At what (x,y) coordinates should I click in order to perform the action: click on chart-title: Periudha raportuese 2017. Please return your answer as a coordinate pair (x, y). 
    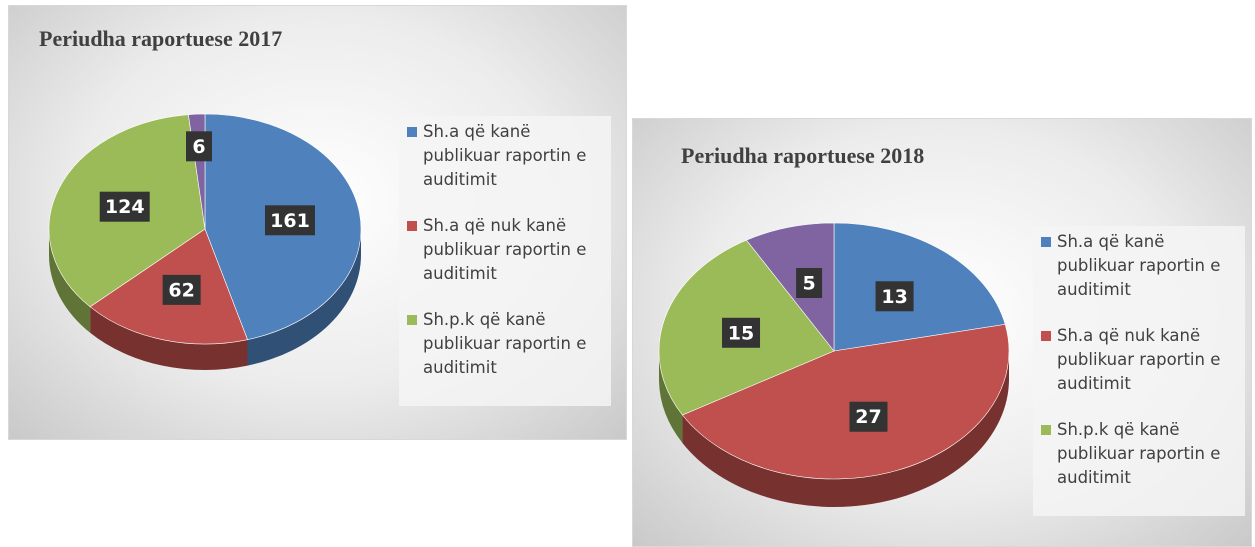
    Looking at the image, I should click on (160, 38).